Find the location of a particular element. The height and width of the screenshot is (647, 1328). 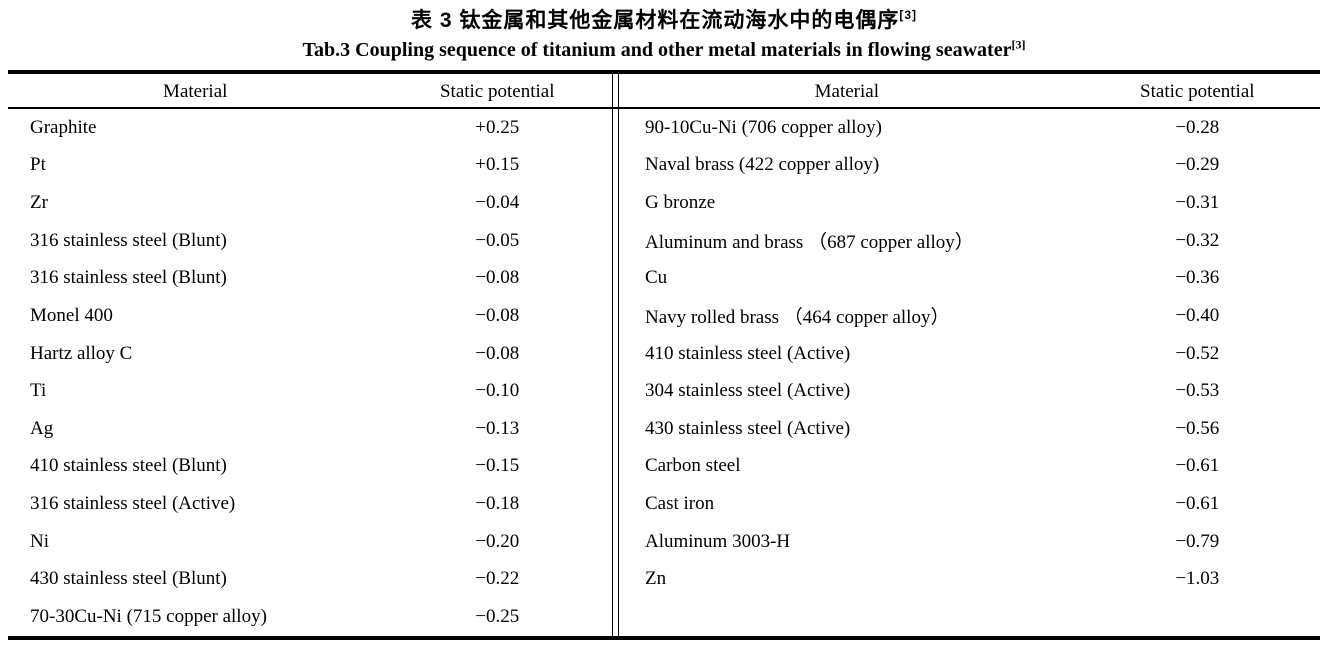

static-potential-cell: −1.03 is located at coordinates (1197, 579).